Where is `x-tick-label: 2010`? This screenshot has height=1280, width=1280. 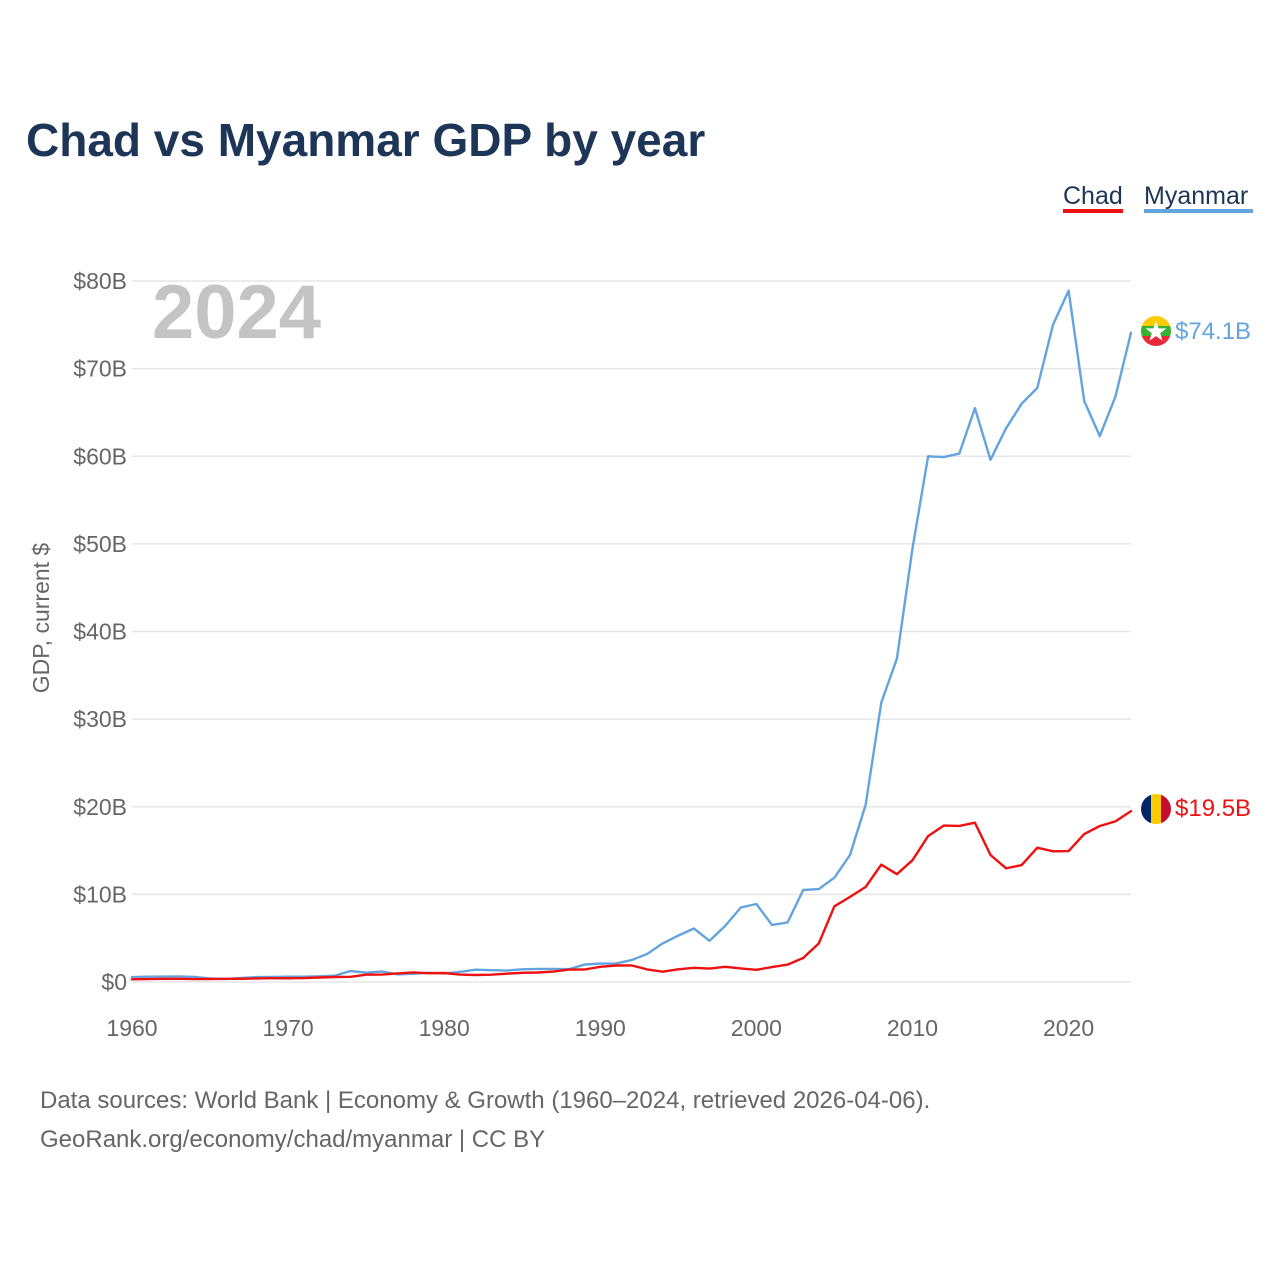 x-tick-label: 2010 is located at coordinates (912, 1028).